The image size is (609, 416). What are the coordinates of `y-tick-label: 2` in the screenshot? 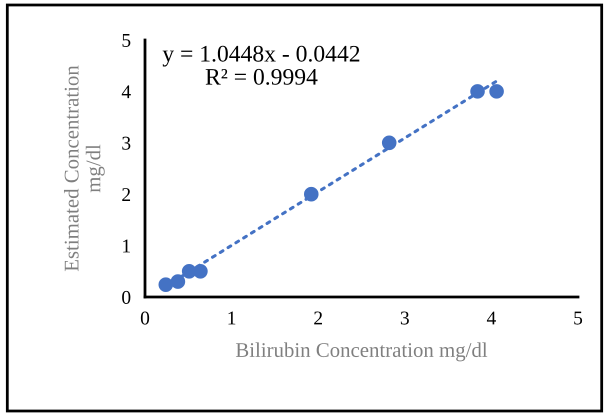 It's located at (126, 194).